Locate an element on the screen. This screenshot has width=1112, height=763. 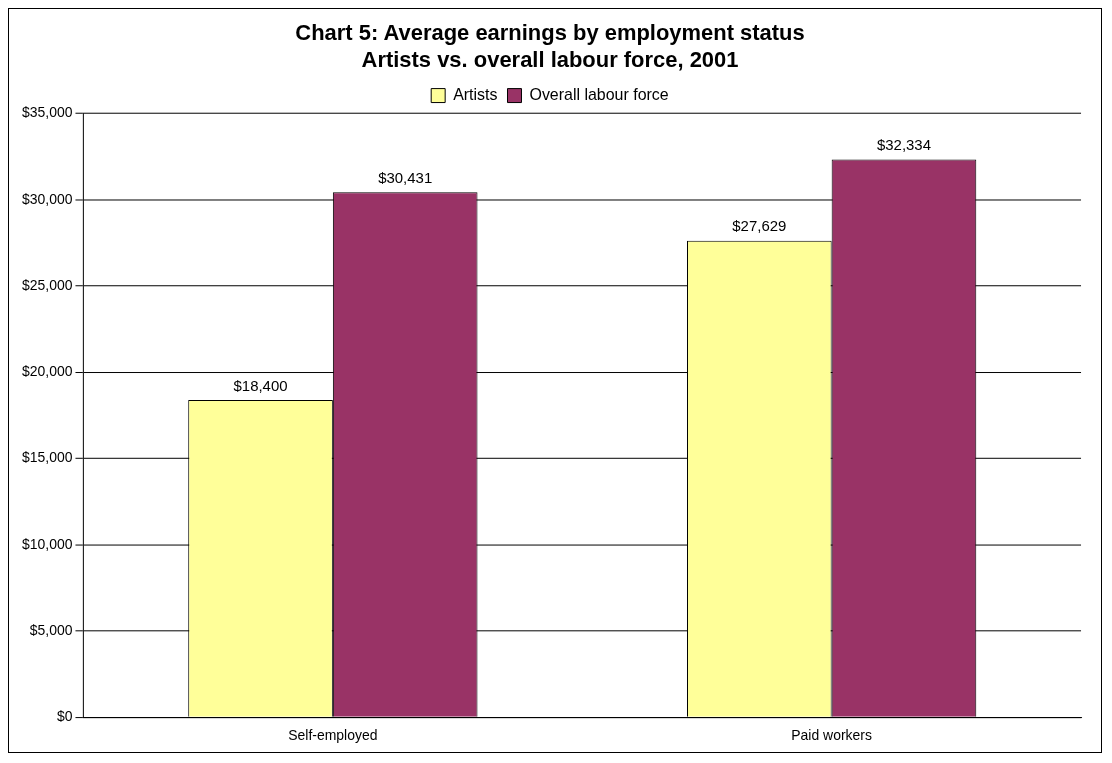
y-tick-label: $15,000 is located at coordinates (47, 457).